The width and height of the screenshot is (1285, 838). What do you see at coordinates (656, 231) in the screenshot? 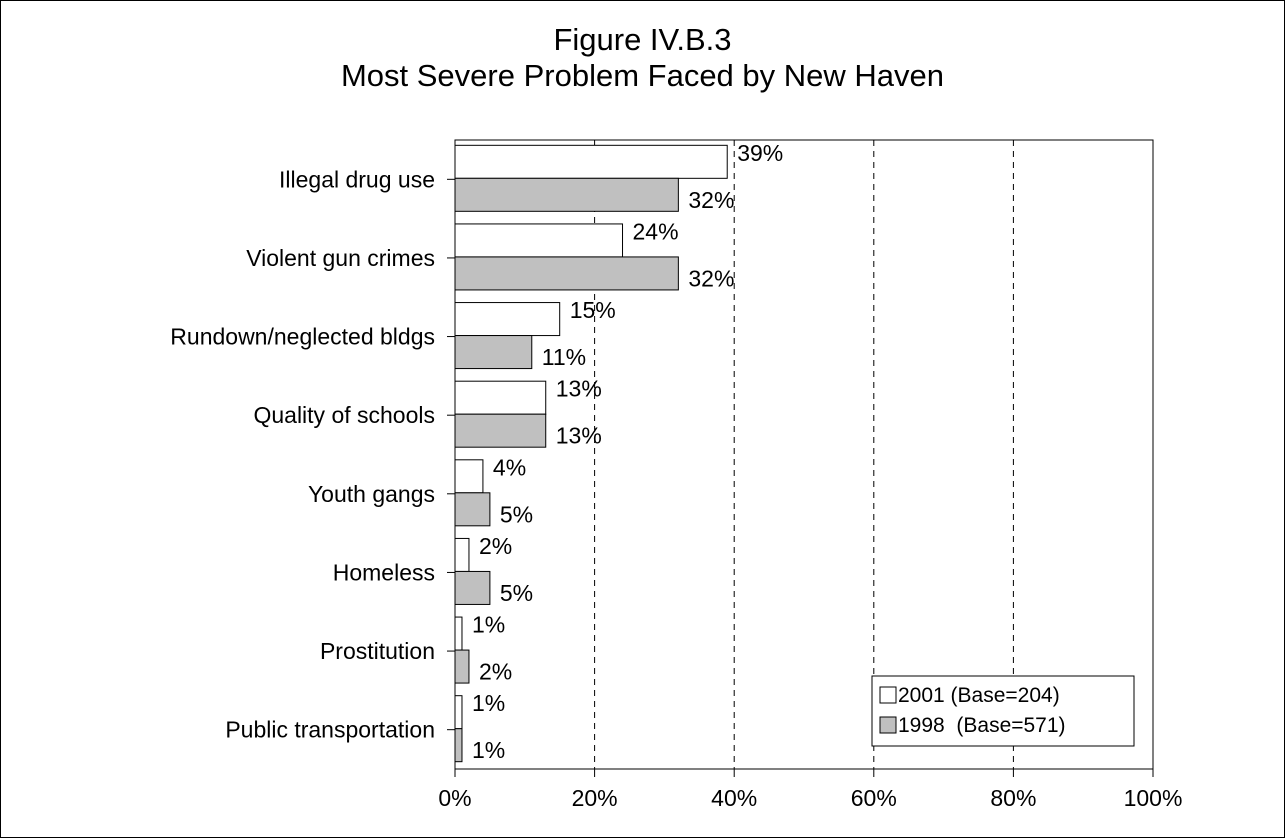
I see `data-label: 24%` at bounding box center [656, 231].